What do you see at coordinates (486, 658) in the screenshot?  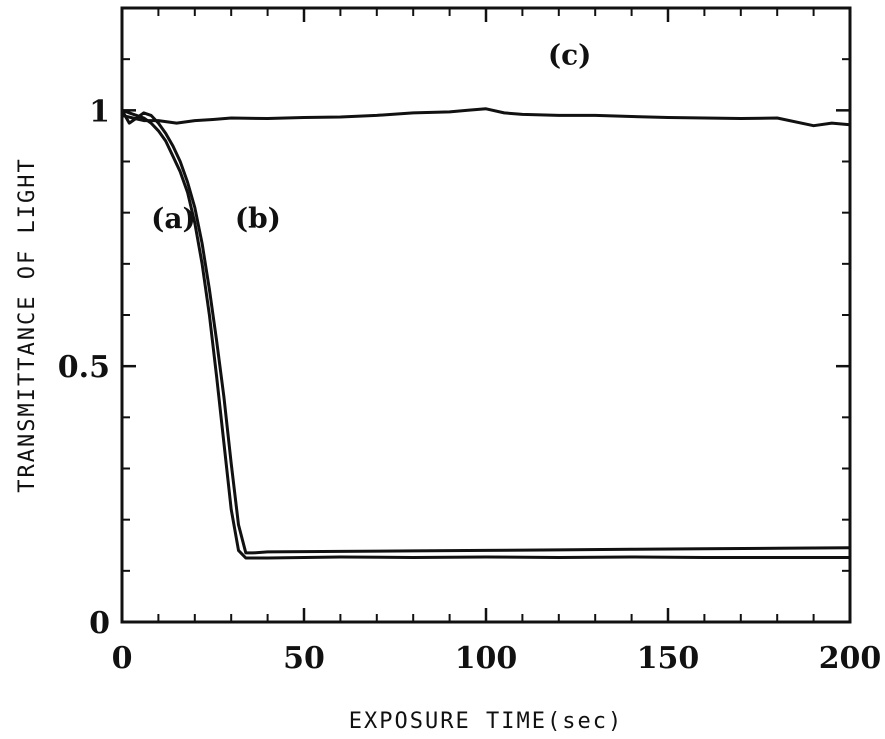 I see `x-tick-label: 100` at bounding box center [486, 658].